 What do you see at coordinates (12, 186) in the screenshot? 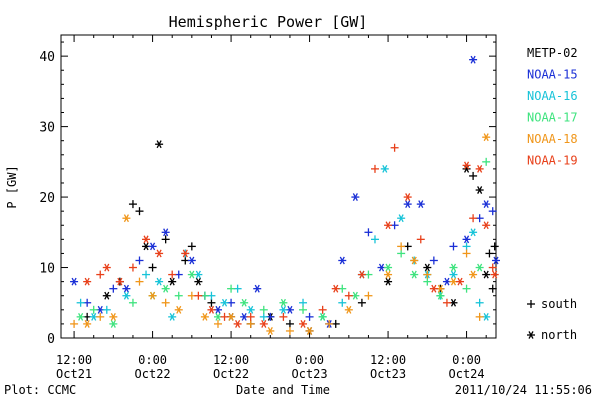
I see `y-axis-label: P [GW]` at bounding box center [12, 186].